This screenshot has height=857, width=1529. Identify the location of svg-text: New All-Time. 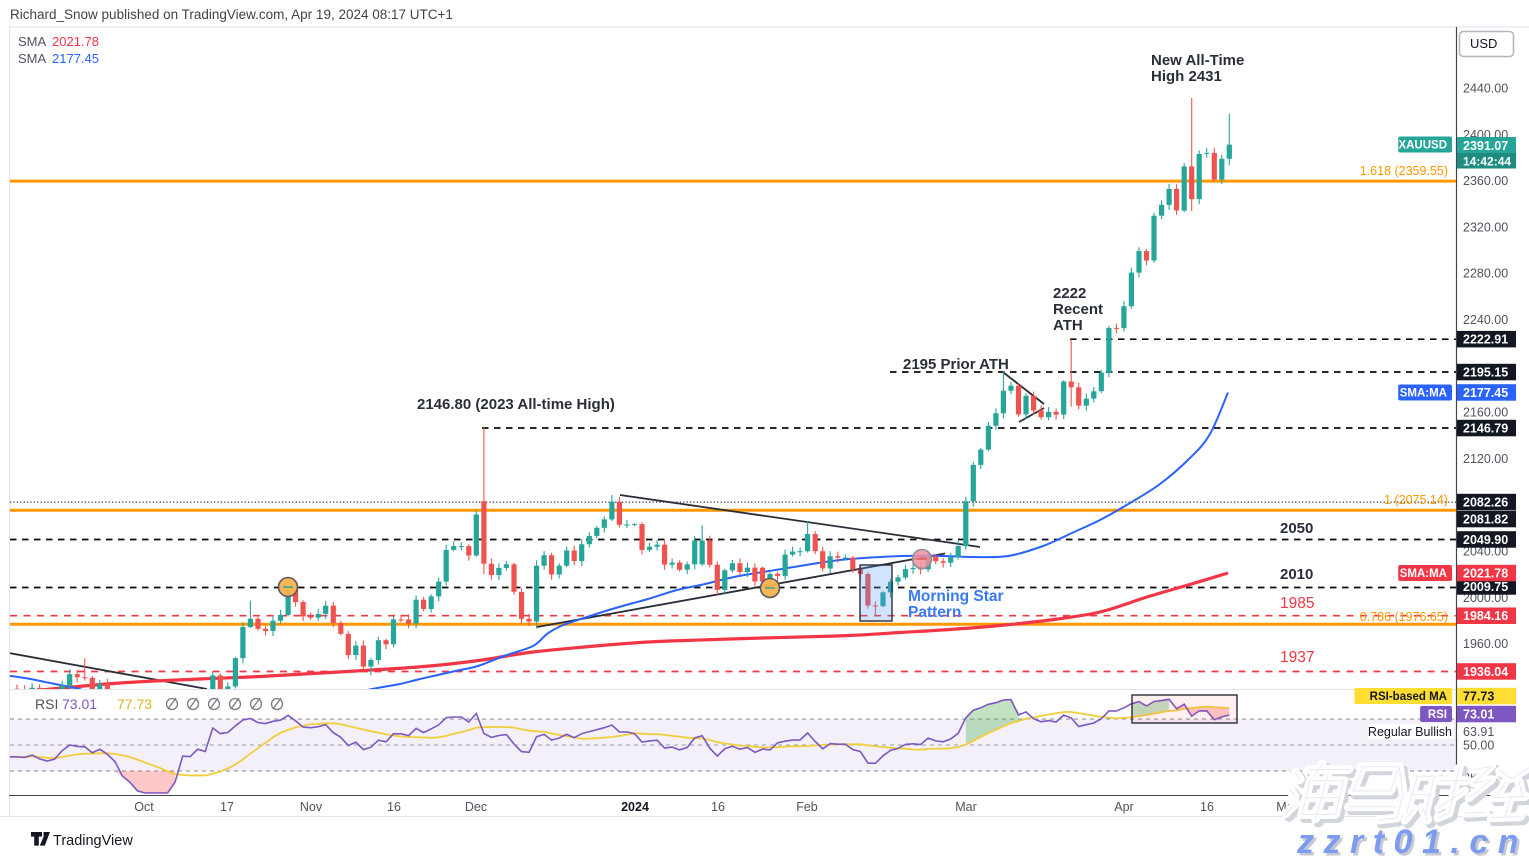
(1197, 60).